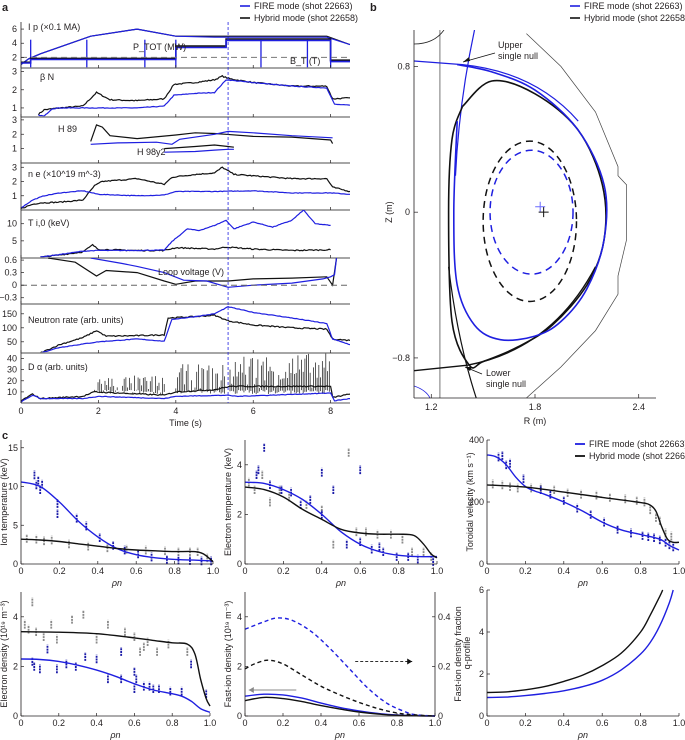 The image size is (685, 740). What do you see at coordinates (580, 644) in the screenshot?
I see `series-line-fire-q` at bounding box center [580, 644].